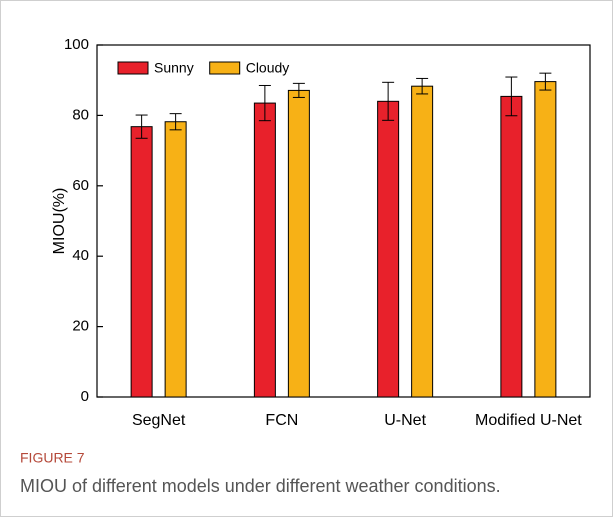 This screenshot has width=613, height=517. Describe the element at coordinates (281, 420) in the screenshot. I see `x-tick-label: FCN` at that location.